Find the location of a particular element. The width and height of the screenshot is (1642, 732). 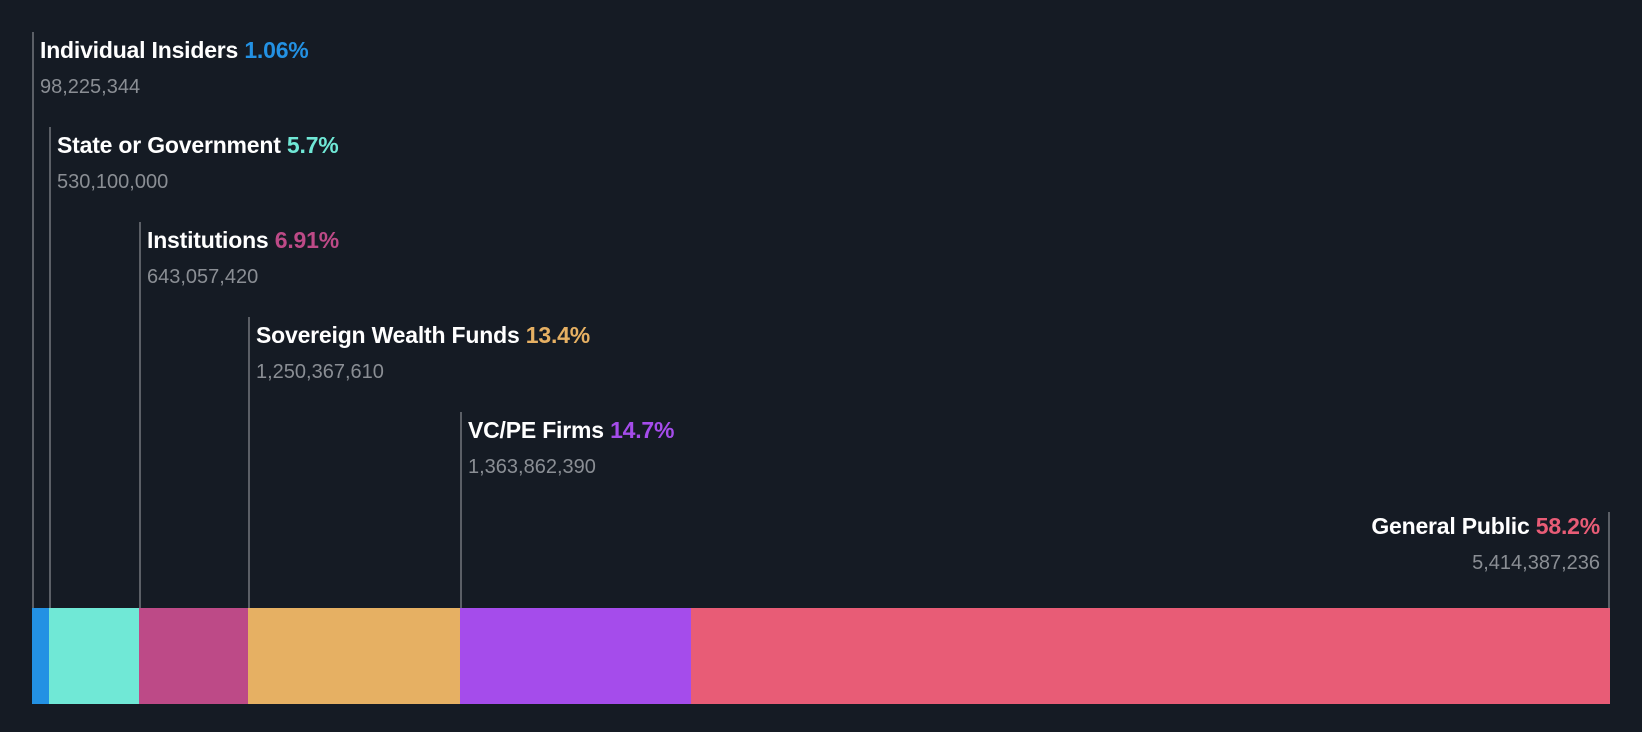

segment-shares: 1,363,862,390 is located at coordinates (532, 467).